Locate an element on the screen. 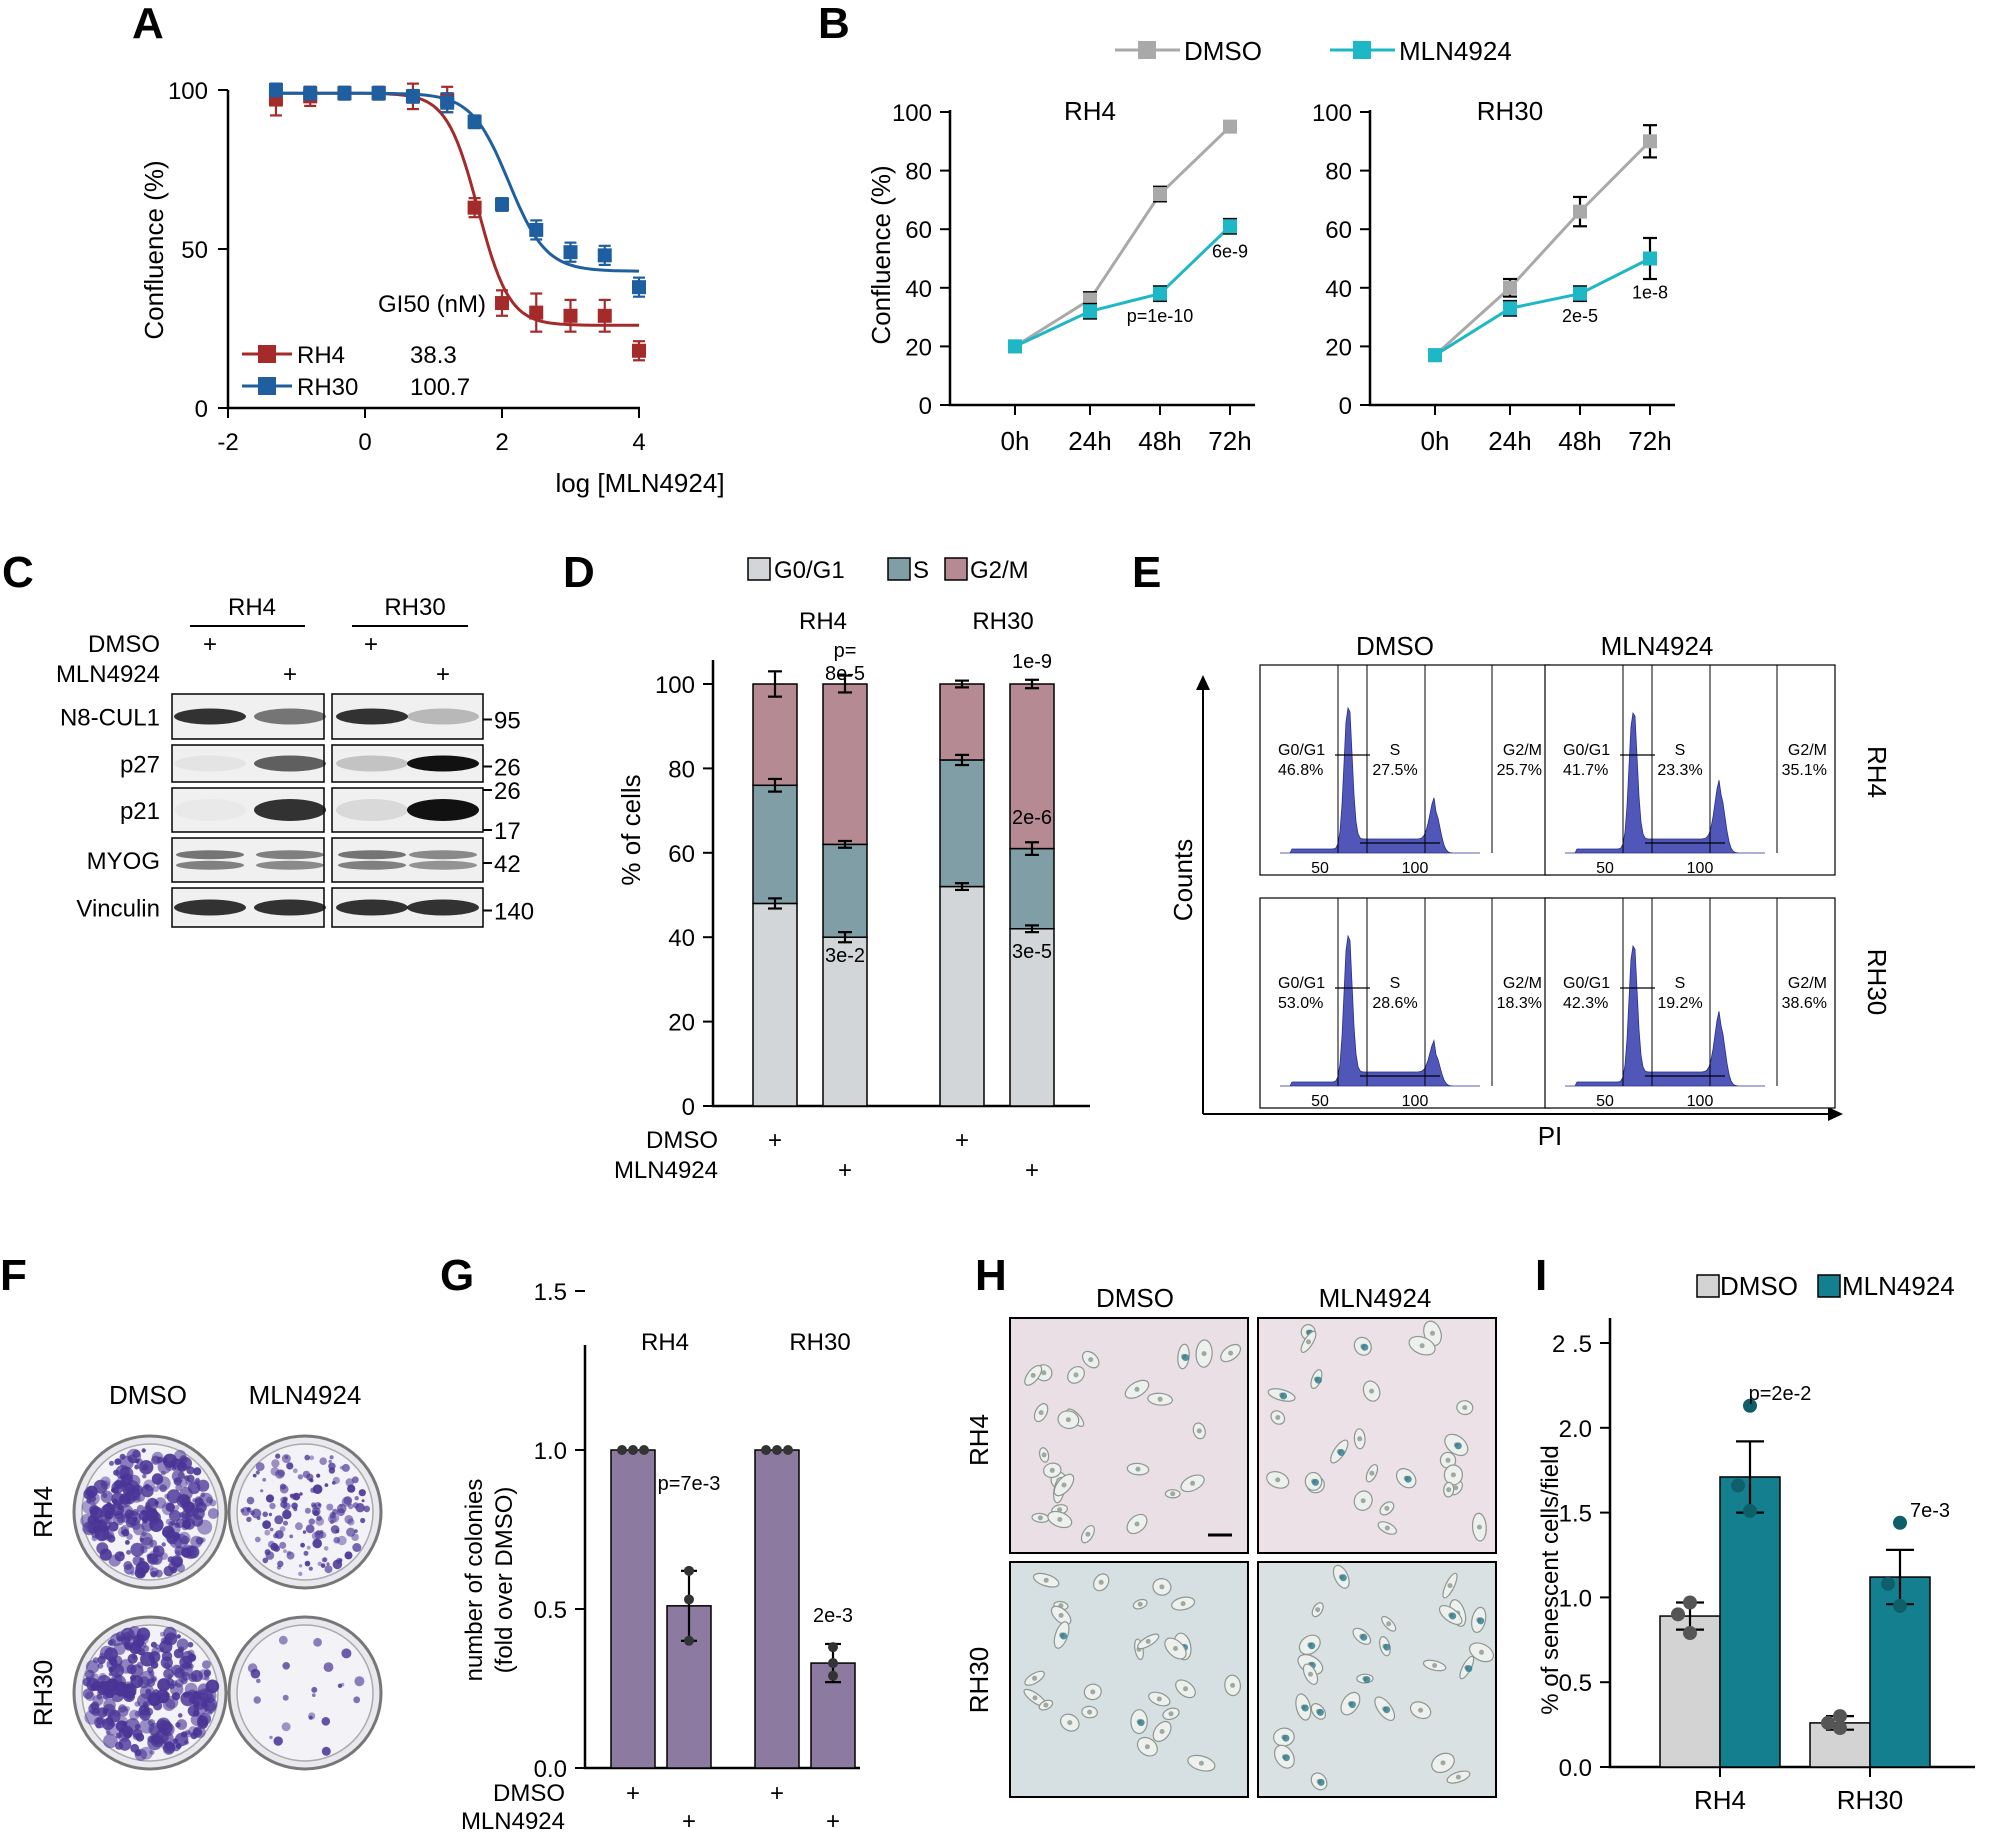 The height and width of the screenshot is (1834, 2000). bar is located at coordinates (777, 1609).